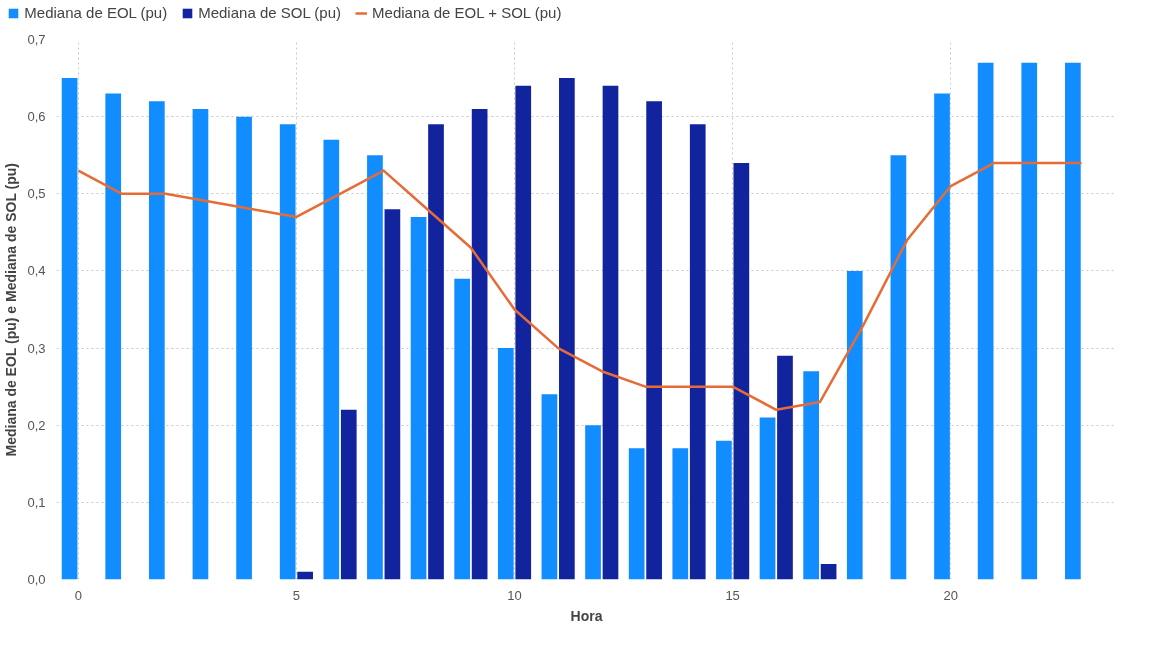 This screenshot has width=1157, height=650. What do you see at coordinates (36, 271) in the screenshot?
I see `y-tick-label: 0,4` at bounding box center [36, 271].